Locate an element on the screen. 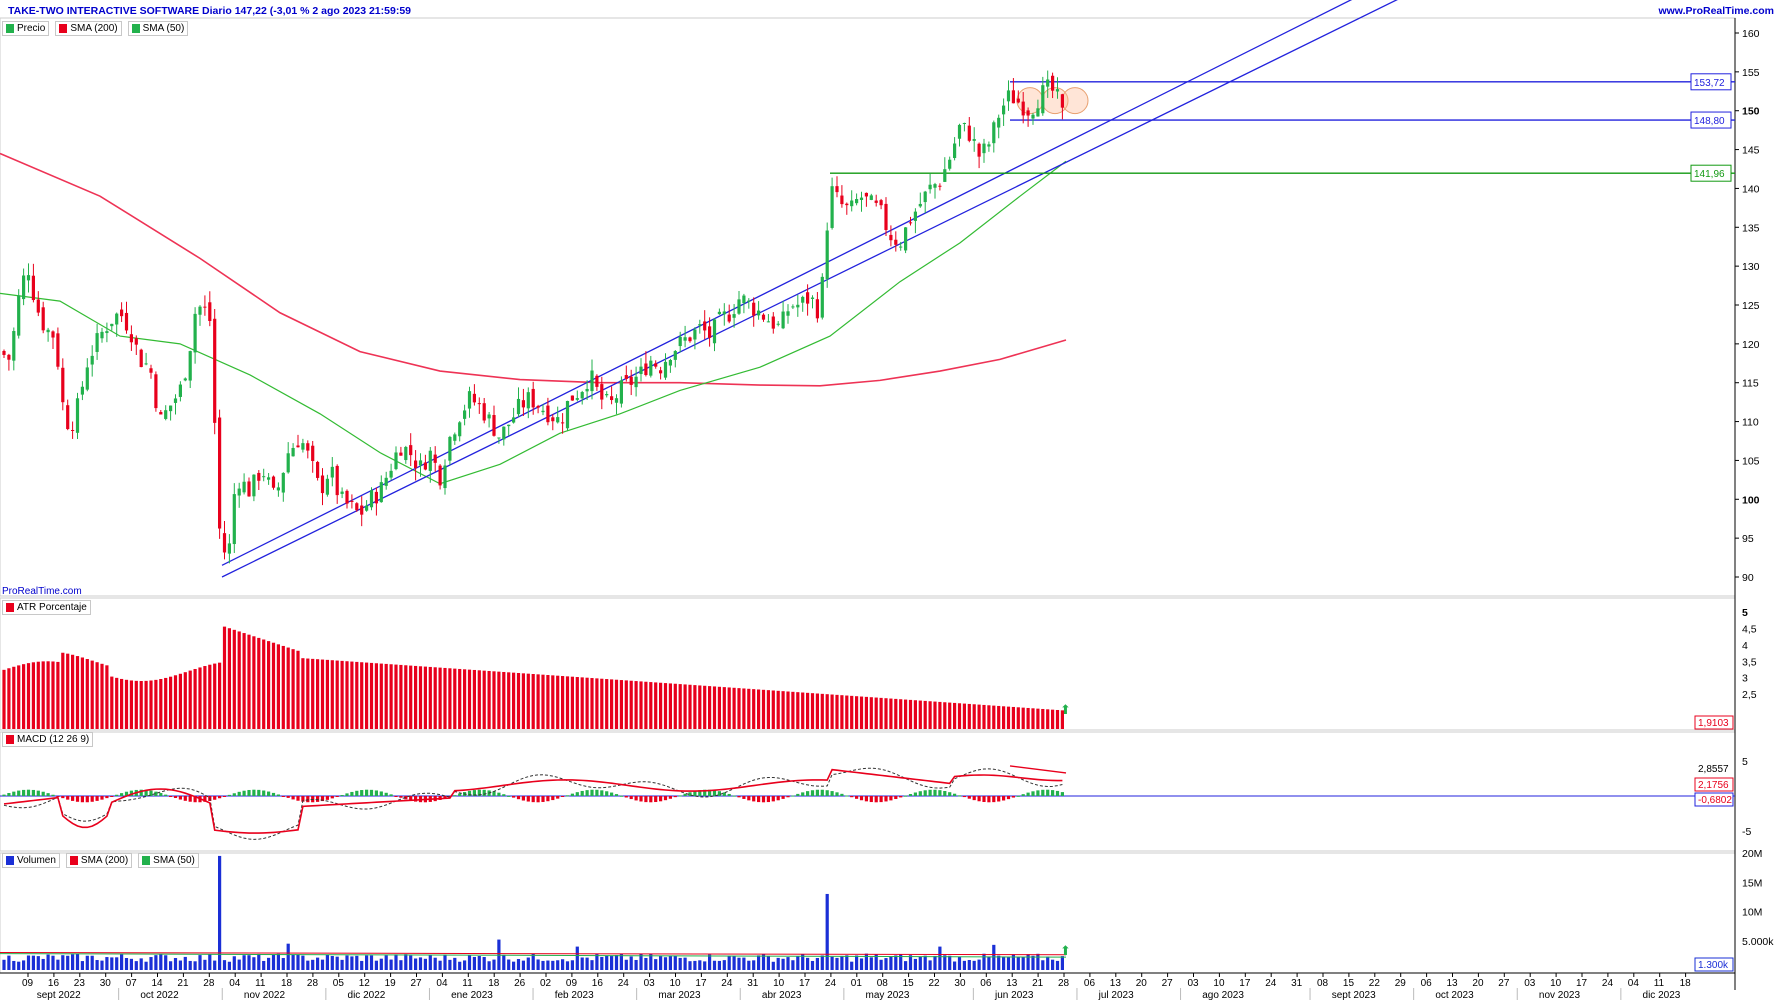  legend-sma50: SMA (50) is located at coordinates (158, 28).